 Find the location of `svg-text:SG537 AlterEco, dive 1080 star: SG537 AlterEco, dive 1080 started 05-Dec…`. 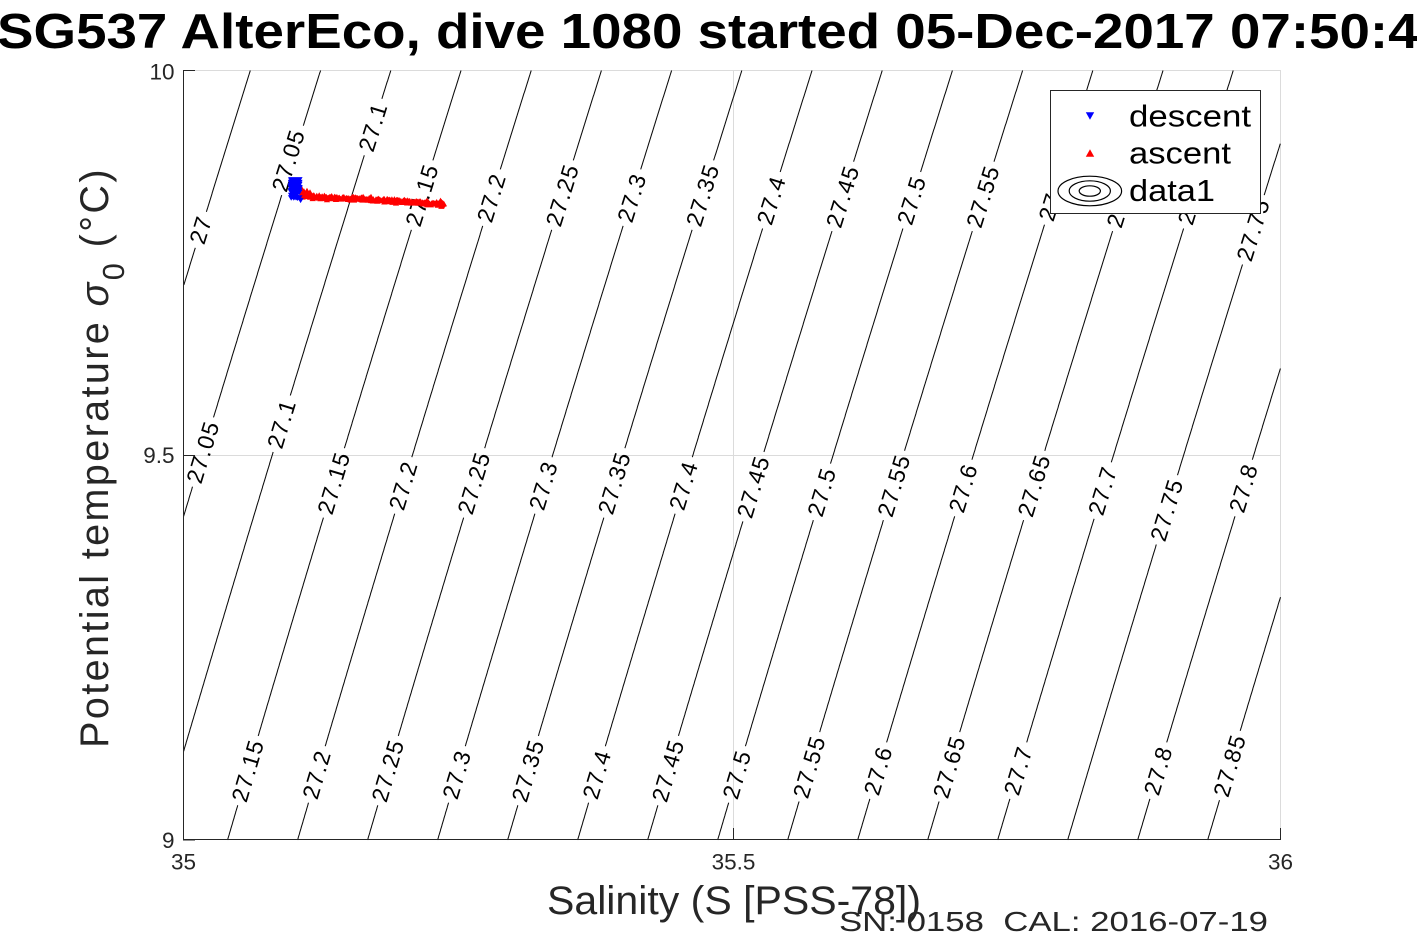

svg-text:SG537 AlterEco, dive 1080 star: SG537 AlterEco, dive 1080 started 05-Dec… is located at coordinates (708, 31).